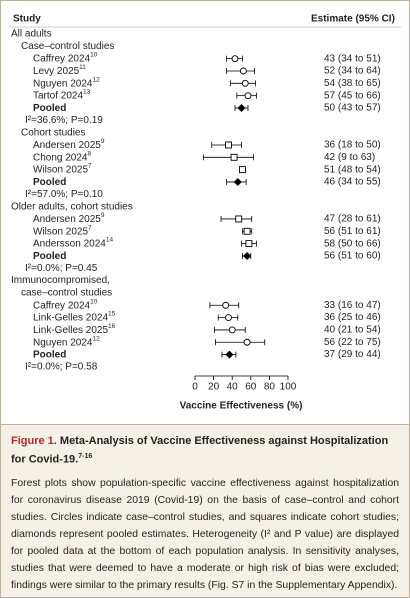 The width and height of the screenshot is (410, 598). Describe the element at coordinates (110, 239) in the screenshot. I see `study-ref: 14` at that location.